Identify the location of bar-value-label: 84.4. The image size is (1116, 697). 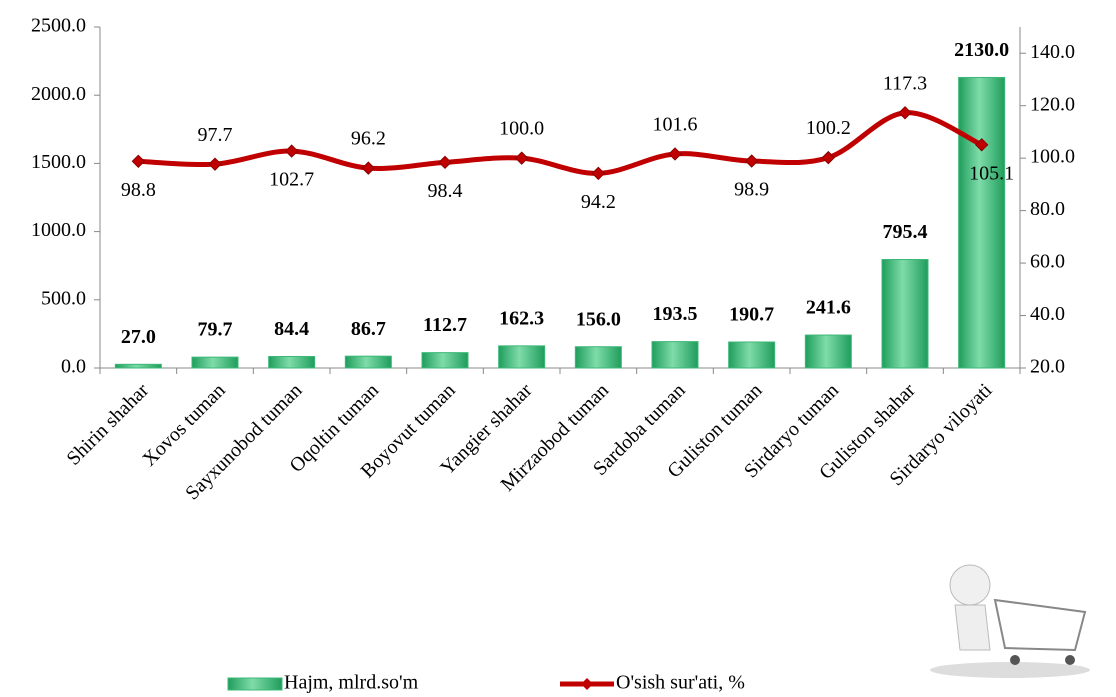
(291, 329).